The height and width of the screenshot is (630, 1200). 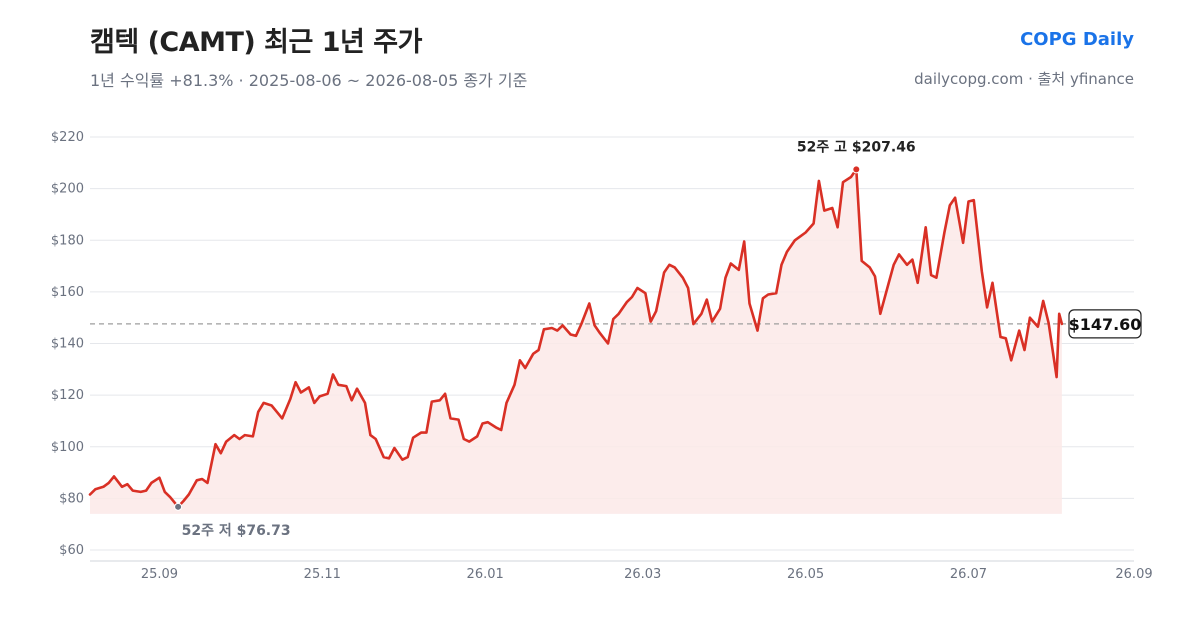 I want to click on y-tick-label: $80, so click(x=71, y=498).